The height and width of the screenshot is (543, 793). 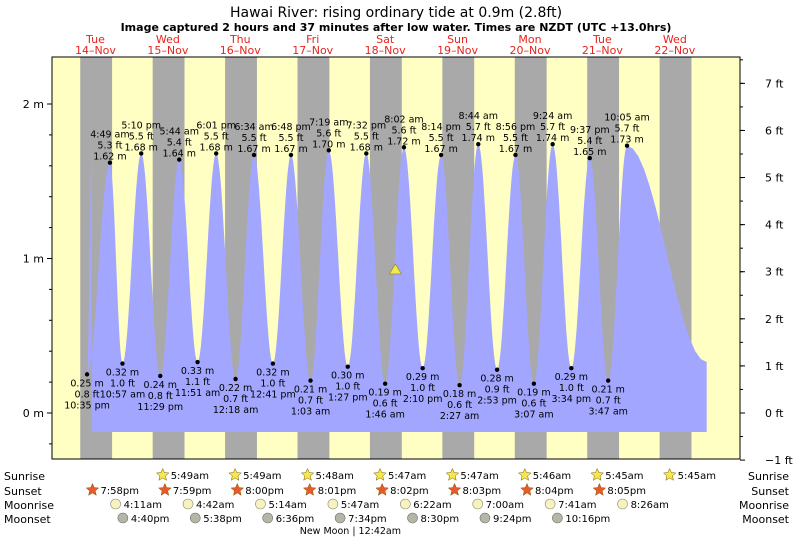 I want to click on moonrise-time: 7:41am, so click(x=577, y=505).